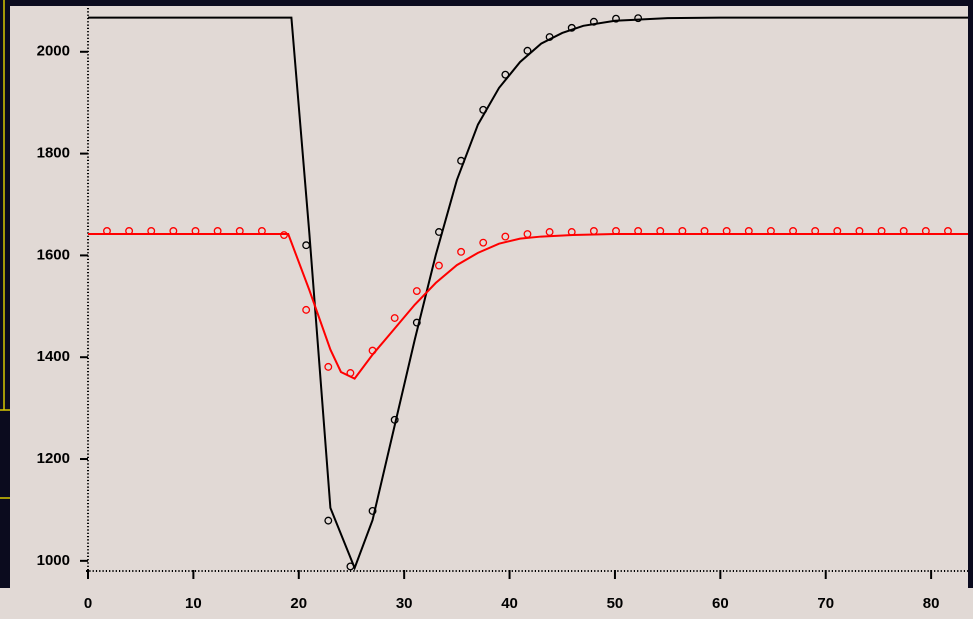 This screenshot has width=973, height=619. What do you see at coordinates (509, 603) in the screenshot?
I see `x-tick-label: 40` at bounding box center [509, 603].